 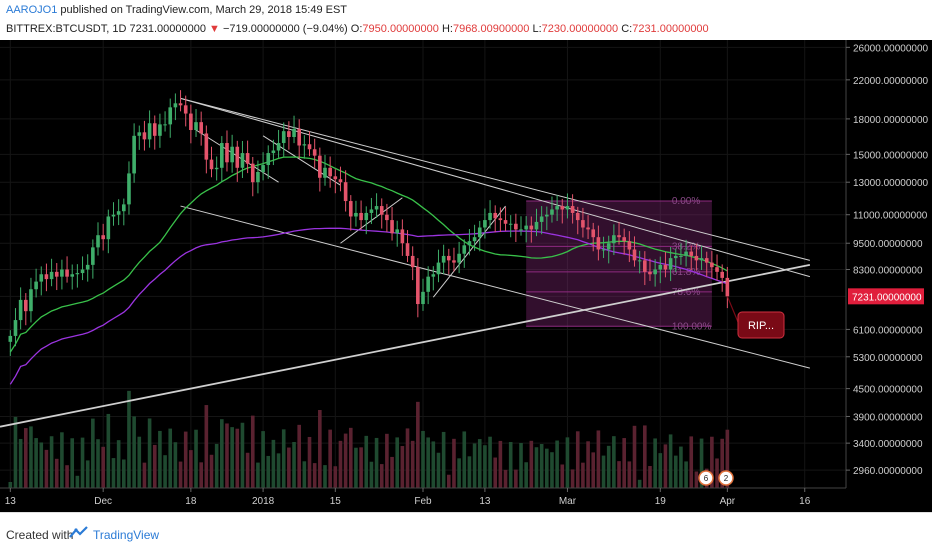 I want to click on high-value: 7968.00900000, so click(x=491, y=29).